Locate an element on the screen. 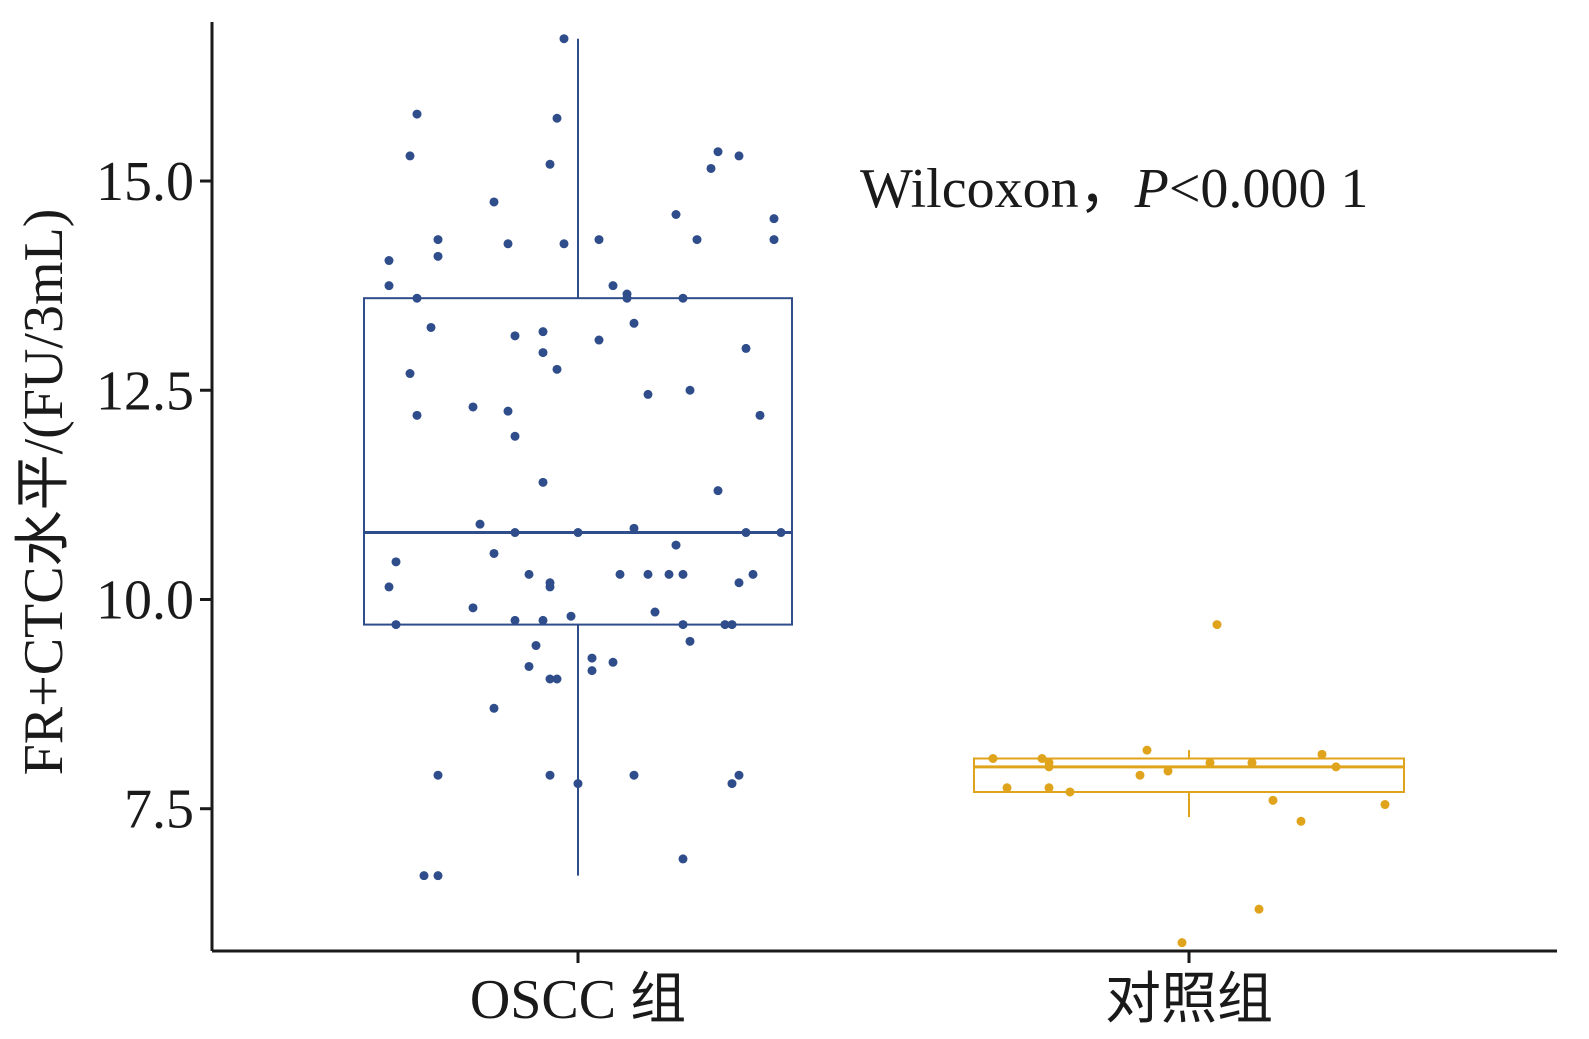  y-axis-label: FR+CTC水平/(FU/3mL) is located at coordinates (44, 492).